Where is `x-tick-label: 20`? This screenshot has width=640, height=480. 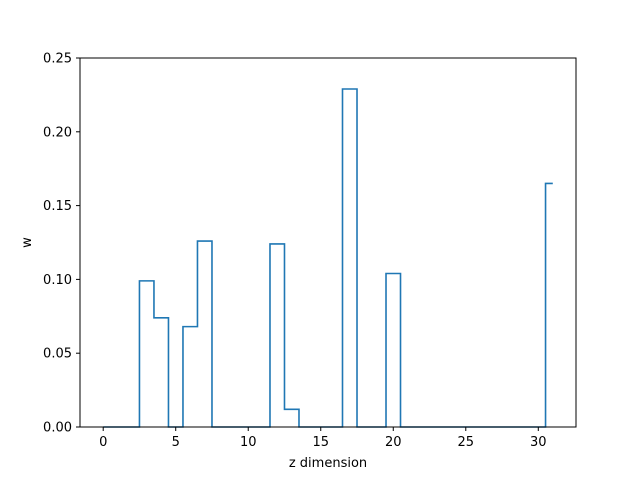
x-tick-label: 20 is located at coordinates (393, 442).